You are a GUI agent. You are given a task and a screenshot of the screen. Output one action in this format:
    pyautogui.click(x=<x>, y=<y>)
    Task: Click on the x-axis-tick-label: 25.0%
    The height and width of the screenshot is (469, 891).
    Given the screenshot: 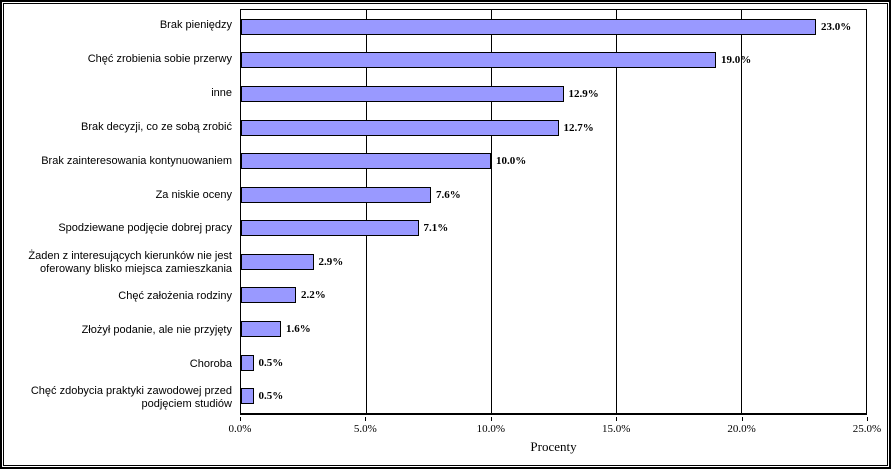 What is the action you would take?
    pyautogui.click(x=867, y=429)
    